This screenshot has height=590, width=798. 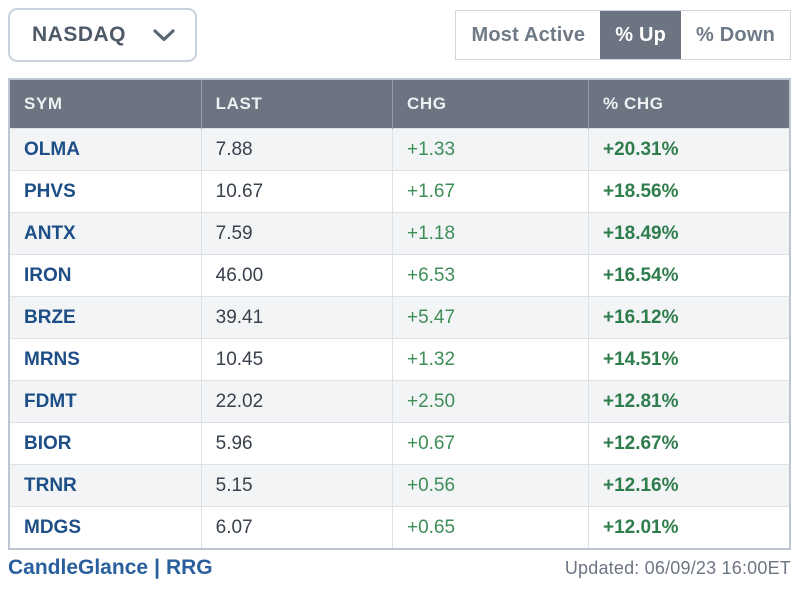 What do you see at coordinates (105, 317) in the screenshot?
I see `symbol-link-cell: BRZE` at bounding box center [105, 317].